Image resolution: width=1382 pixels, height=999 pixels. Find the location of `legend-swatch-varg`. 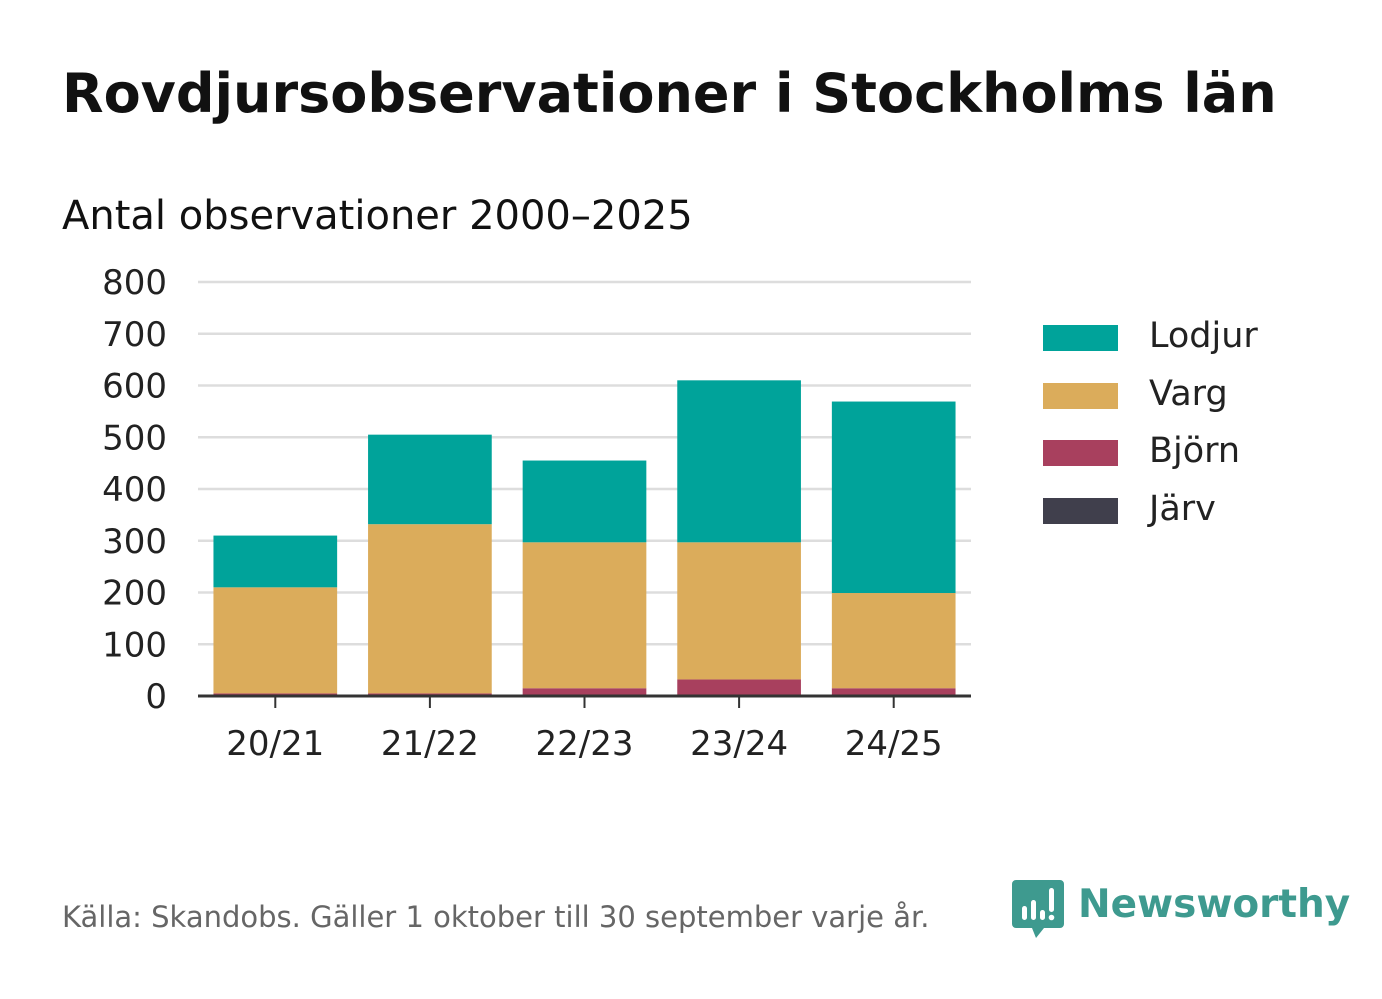

legend-swatch-varg is located at coordinates (1080, 395).